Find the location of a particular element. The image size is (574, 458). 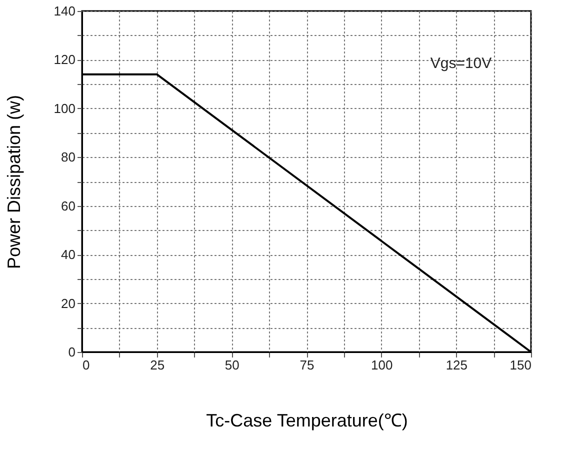

x-axis-title: Tc-Case Temperature(℃) is located at coordinates (307, 420).